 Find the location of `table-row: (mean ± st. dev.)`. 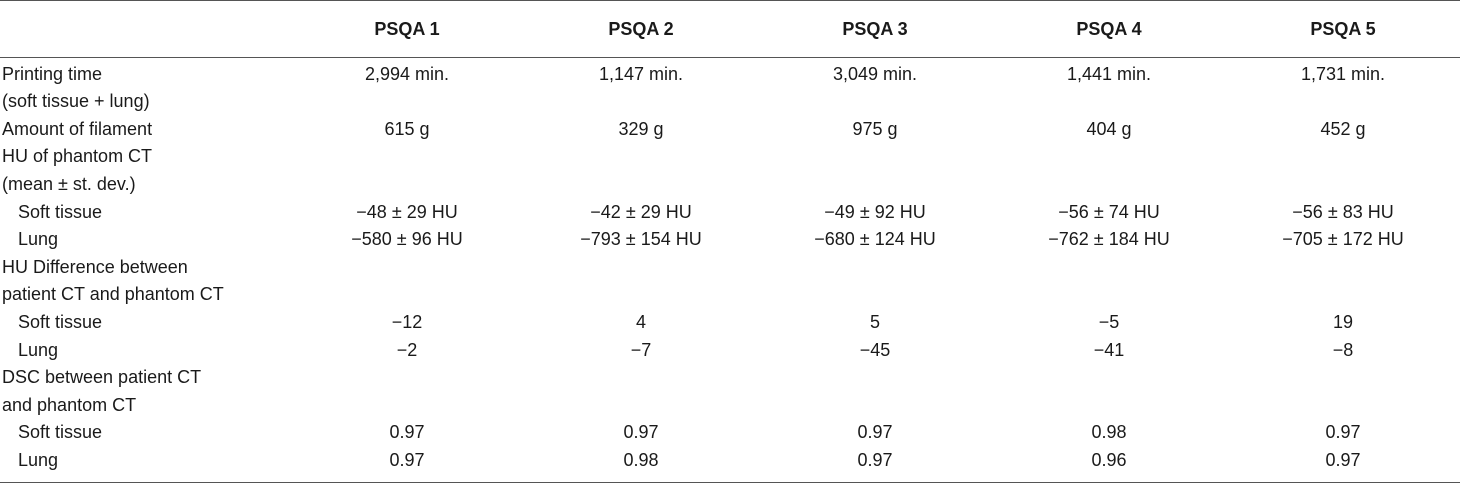

table-row: (mean ± st. dev.) is located at coordinates (730, 185).